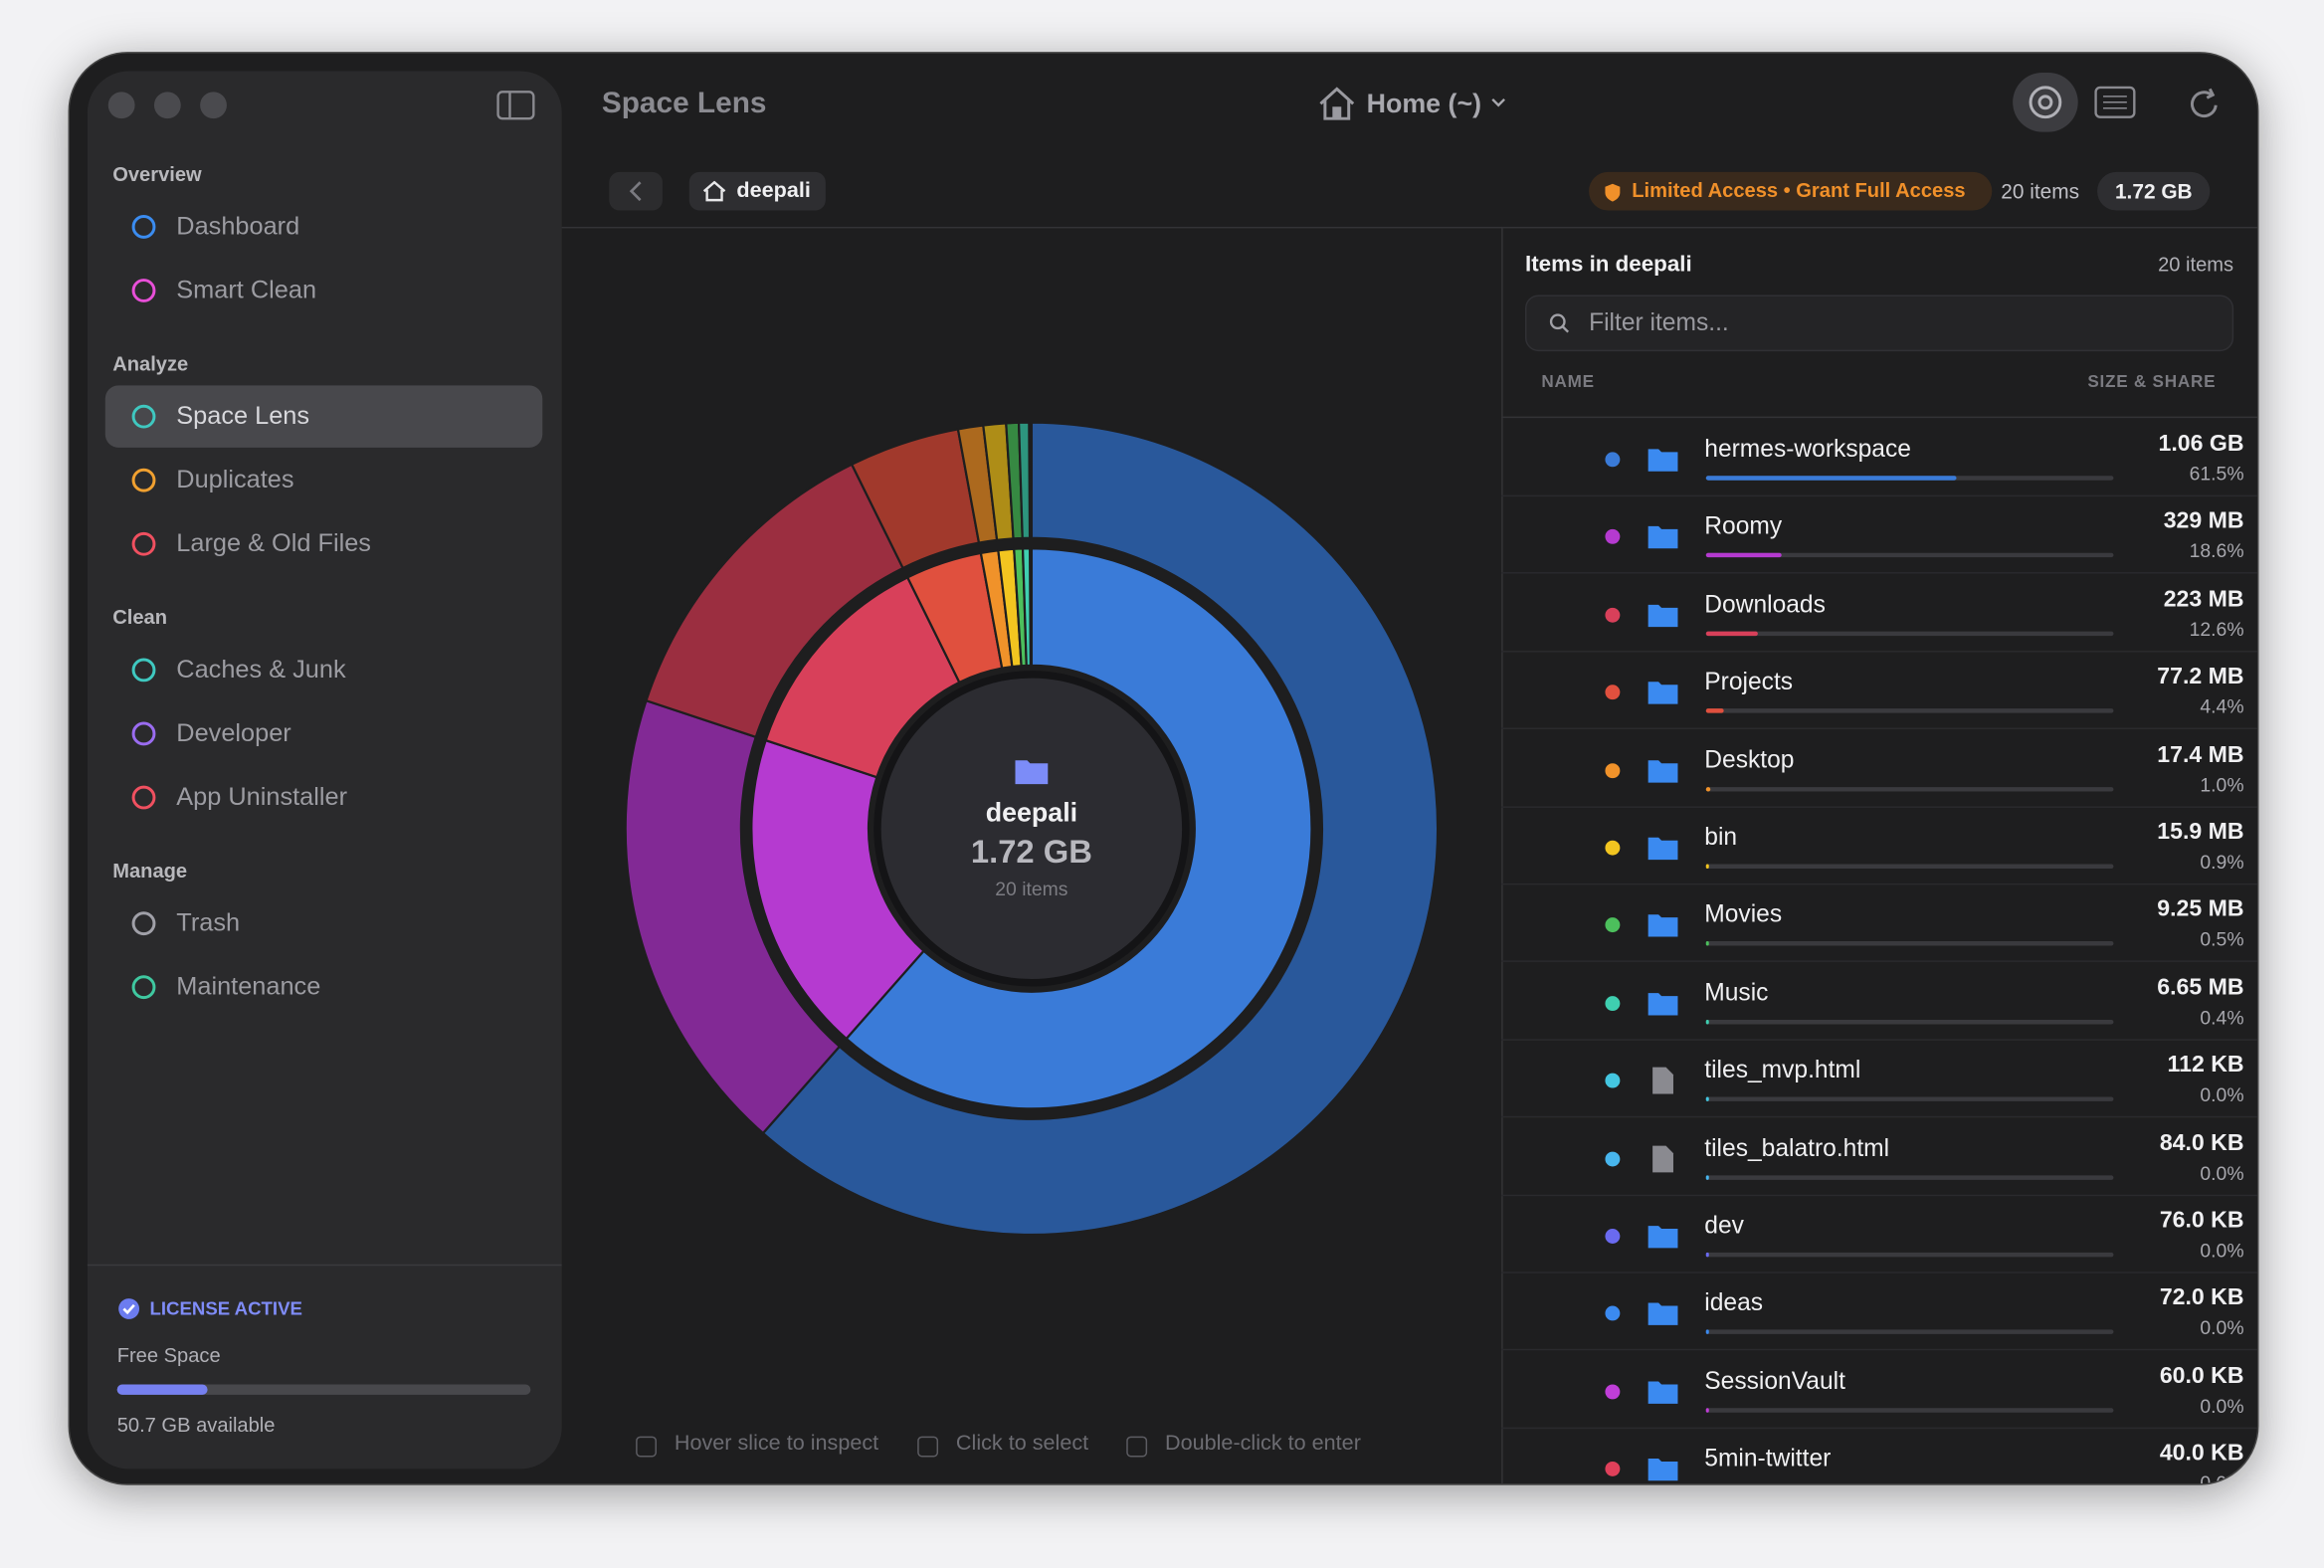  Describe the element at coordinates (1031, 852) in the screenshot. I see `center-size: 1.72 GB` at that location.